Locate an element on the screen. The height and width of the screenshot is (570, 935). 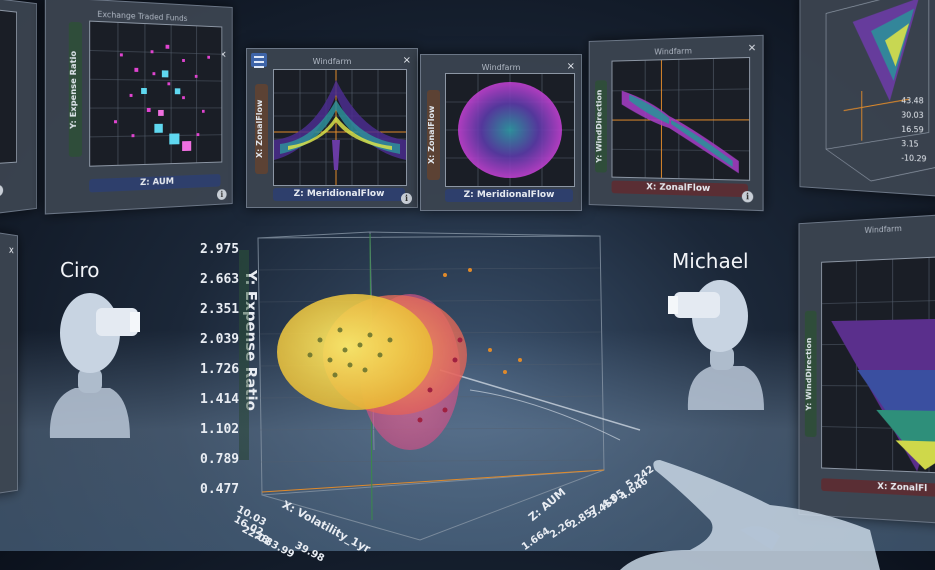
y-tick: 1.102 is located at coordinates (219, 429).